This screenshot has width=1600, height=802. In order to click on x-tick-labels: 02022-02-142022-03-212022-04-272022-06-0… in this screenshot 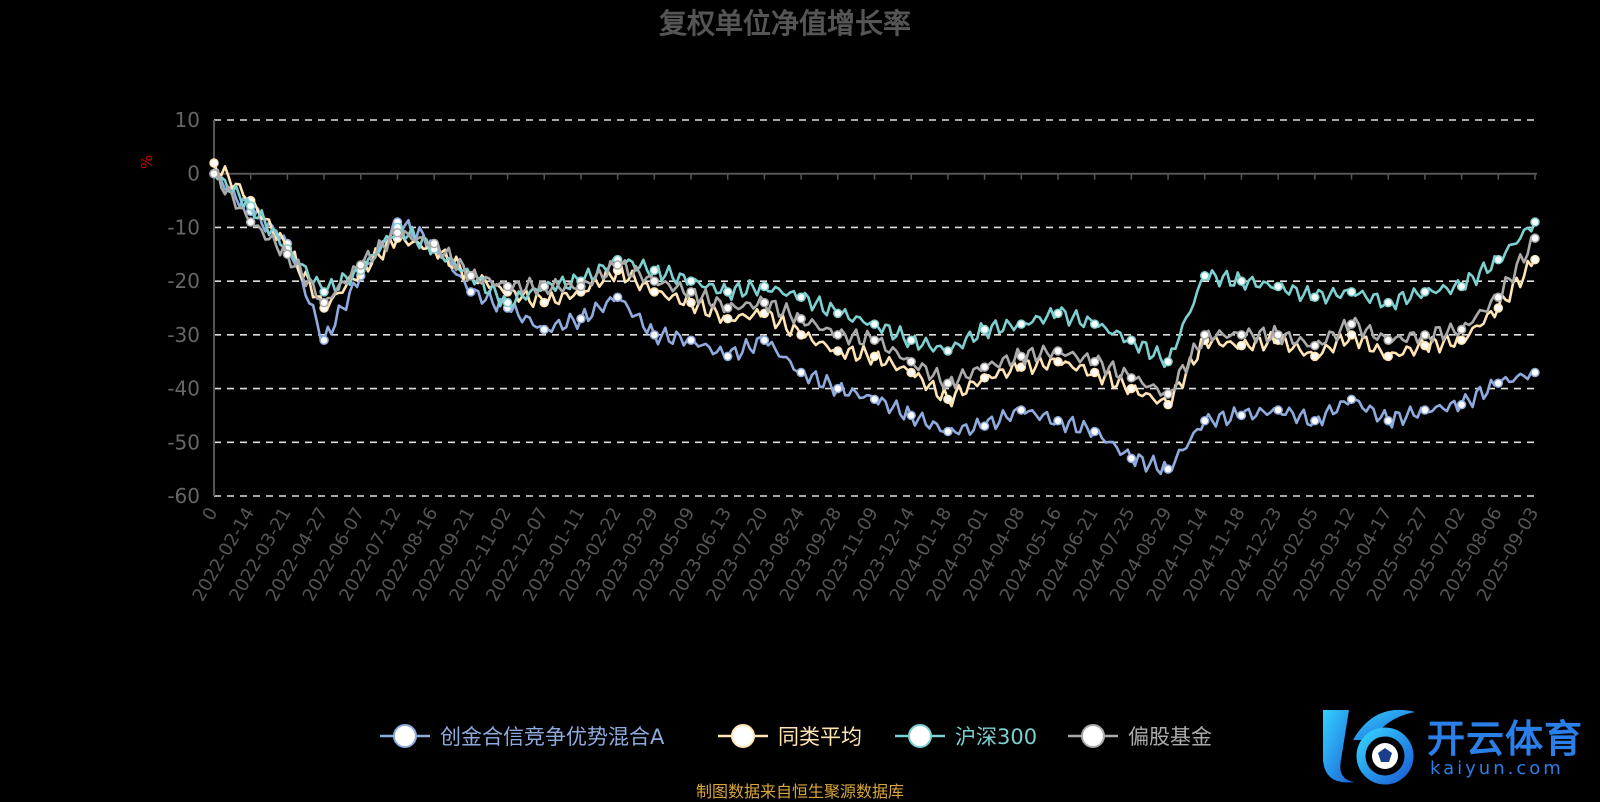, I will do `click(866, 554)`.